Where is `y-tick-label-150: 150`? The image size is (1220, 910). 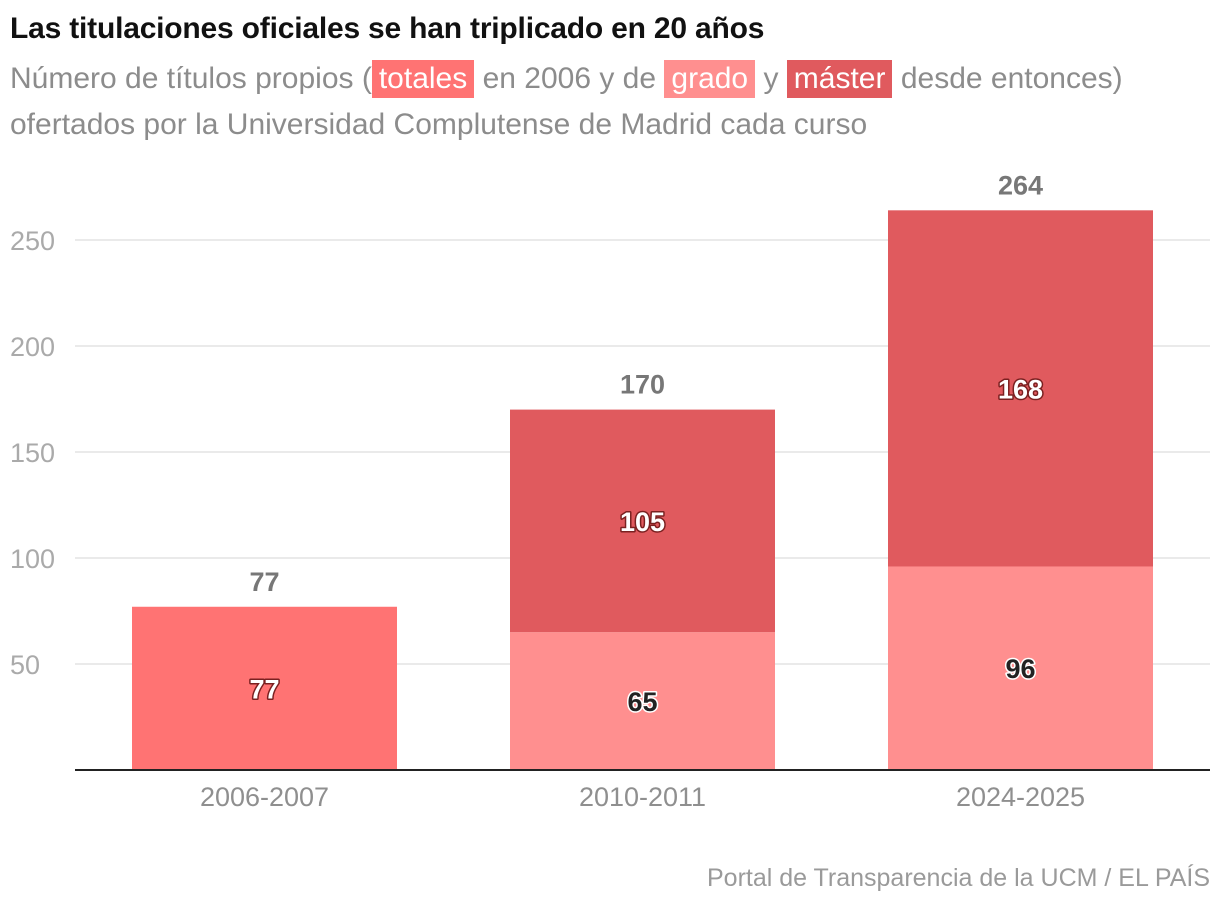 y-tick-label-150: 150 is located at coordinates (32, 453).